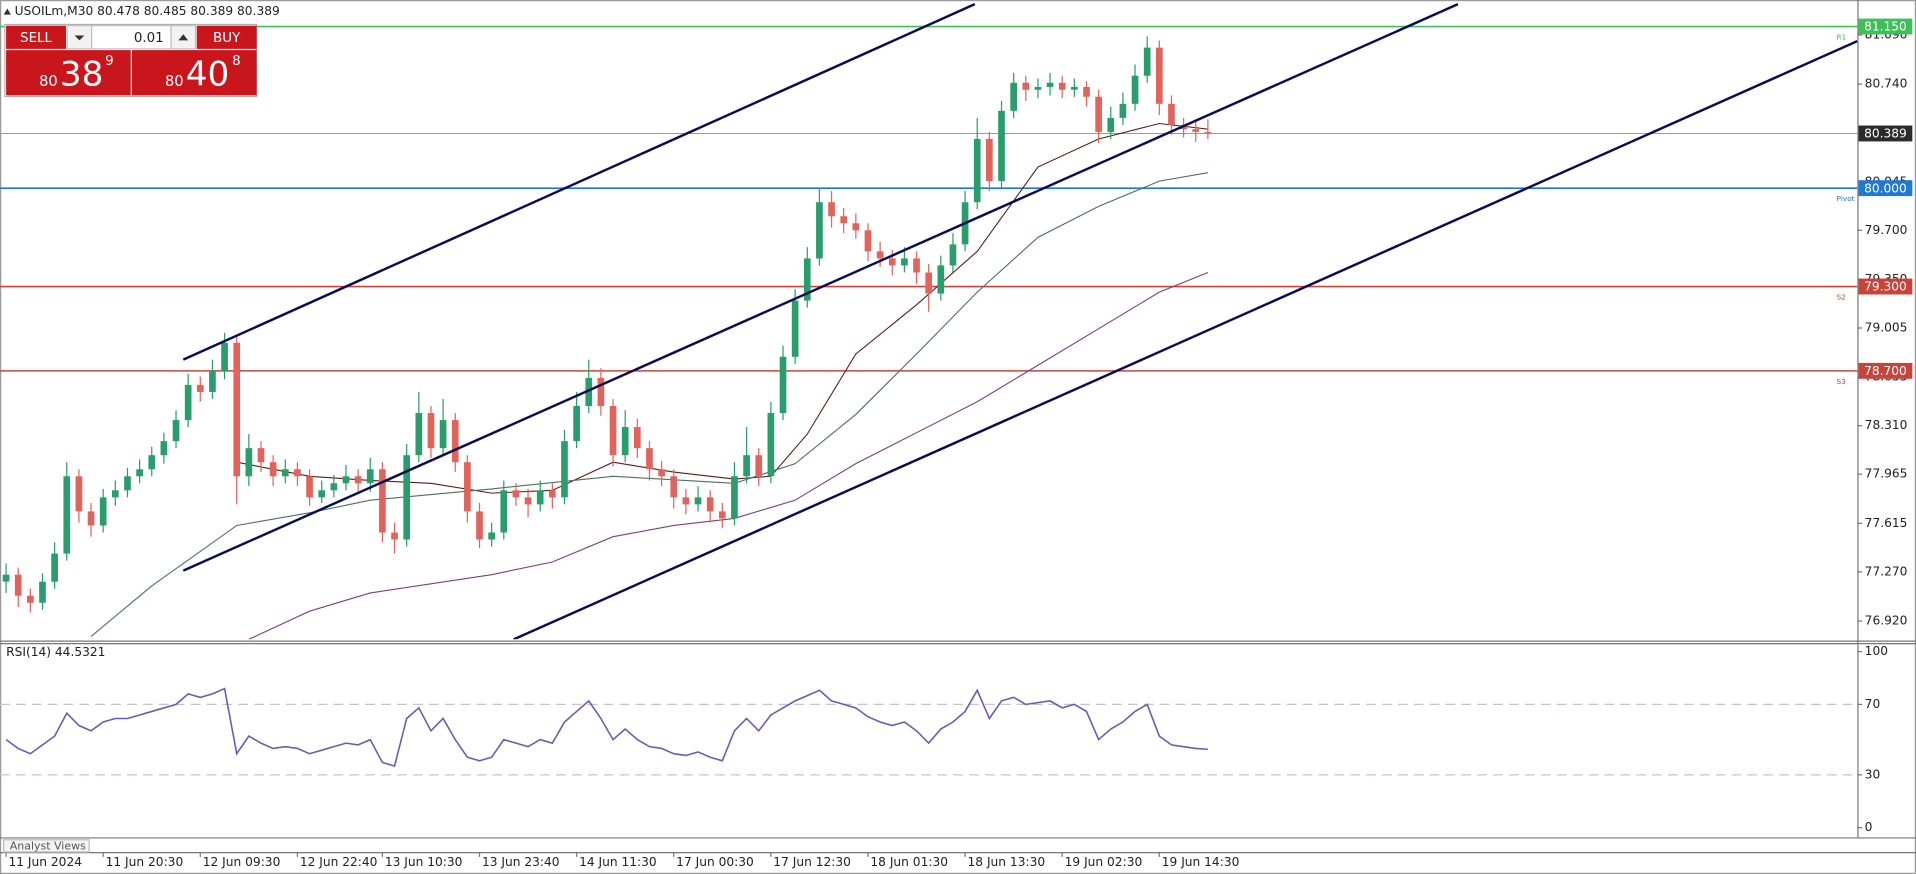 The width and height of the screenshot is (1916, 874). Describe the element at coordinates (1873, 774) in the screenshot. I see `rsi-y-tick-label: 30` at that location.